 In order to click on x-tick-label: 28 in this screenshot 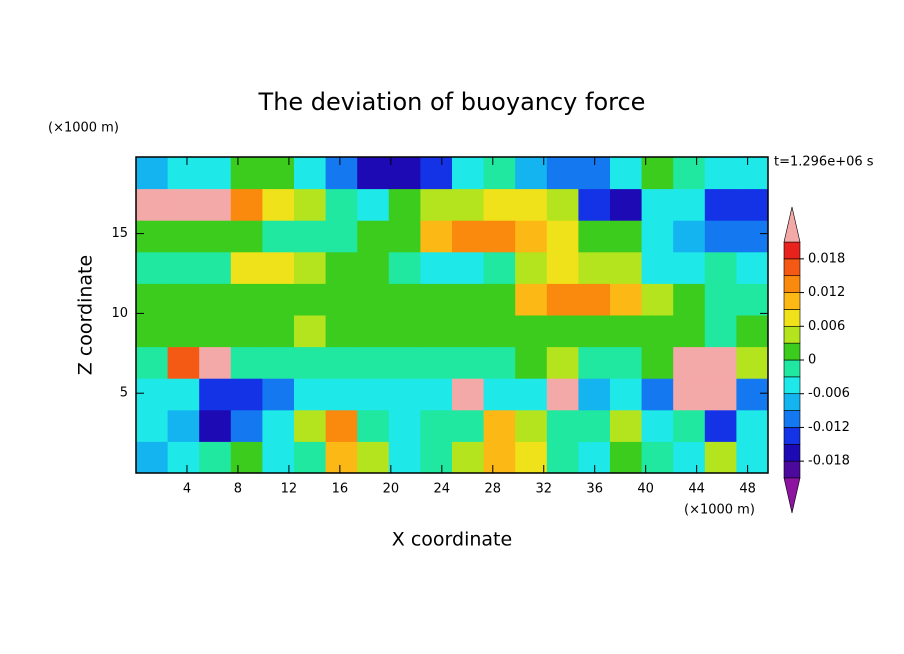, I will do `click(493, 489)`.